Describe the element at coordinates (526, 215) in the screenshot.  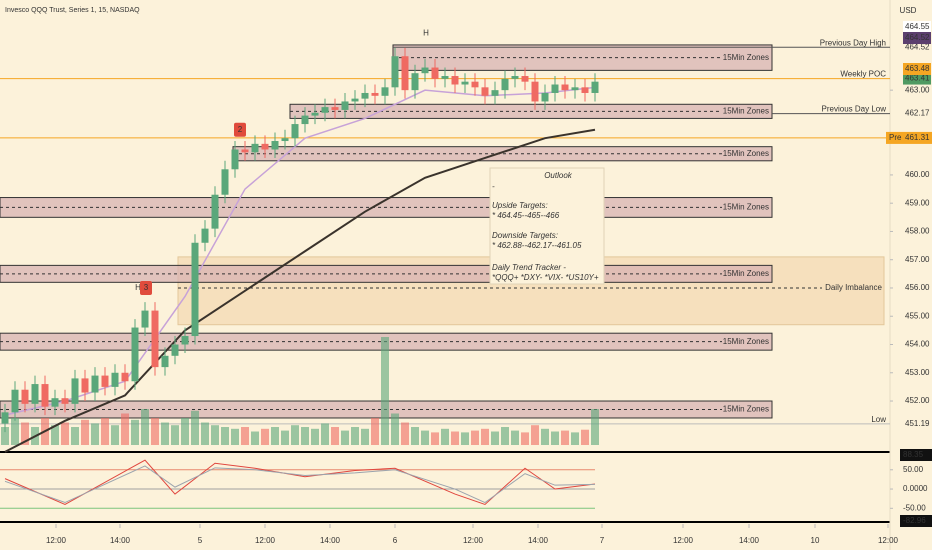
I see `outlook-line: * 464.45--465--466` at that location.